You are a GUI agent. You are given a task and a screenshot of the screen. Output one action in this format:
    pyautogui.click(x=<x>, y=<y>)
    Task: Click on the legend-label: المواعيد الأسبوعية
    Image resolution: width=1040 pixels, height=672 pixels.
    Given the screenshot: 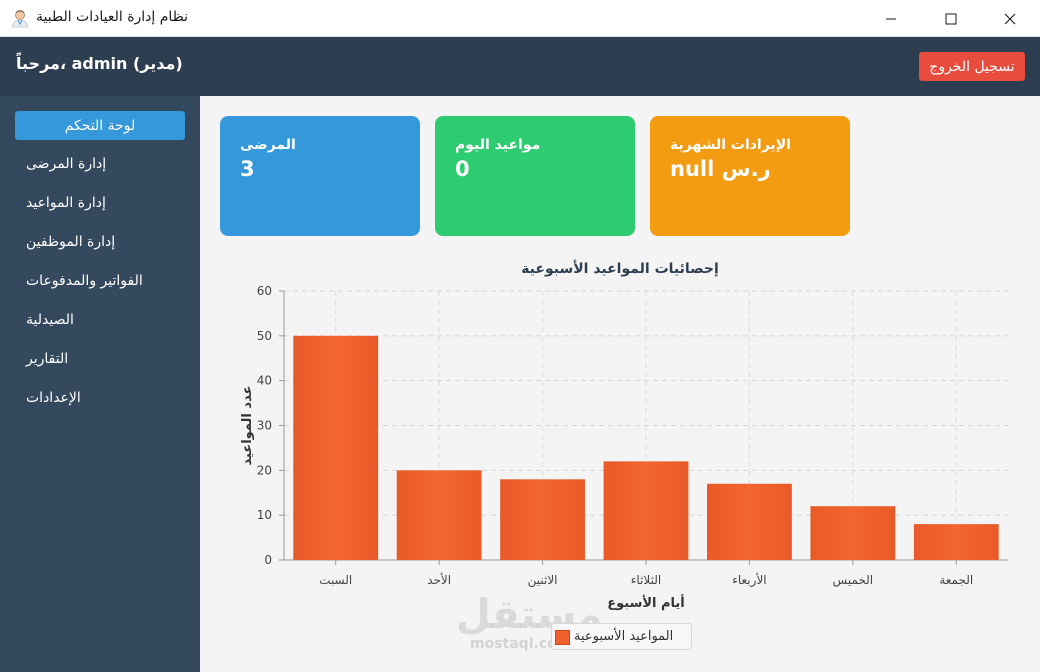 What is the action you would take?
    pyautogui.click(x=624, y=636)
    